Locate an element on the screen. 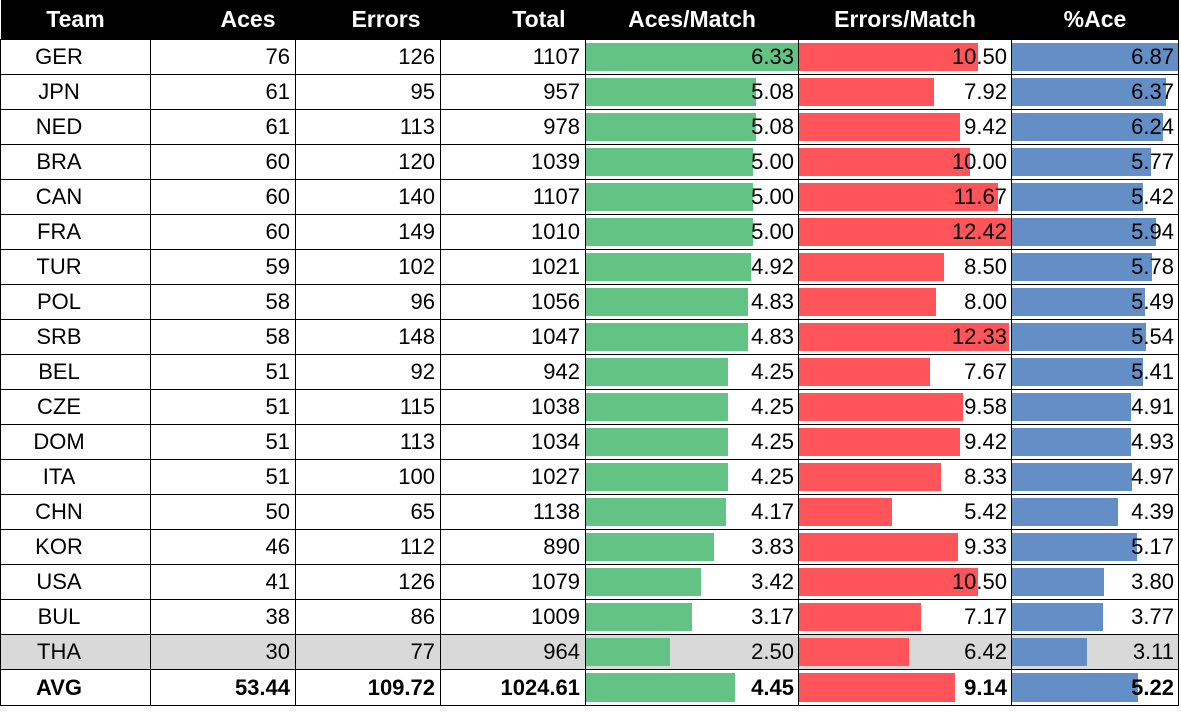 This screenshot has height=724, width=1181. errors-cell: 96 is located at coordinates (368, 302).